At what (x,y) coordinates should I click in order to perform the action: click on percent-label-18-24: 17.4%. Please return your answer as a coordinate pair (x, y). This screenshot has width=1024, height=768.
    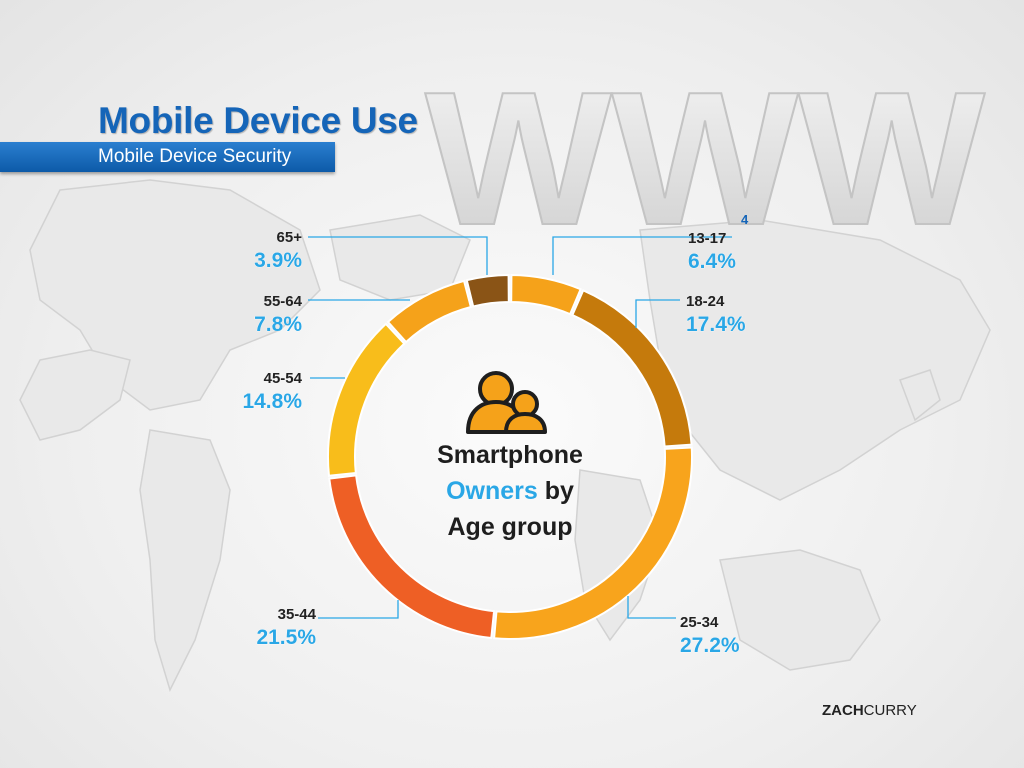
    Looking at the image, I should click on (716, 324).